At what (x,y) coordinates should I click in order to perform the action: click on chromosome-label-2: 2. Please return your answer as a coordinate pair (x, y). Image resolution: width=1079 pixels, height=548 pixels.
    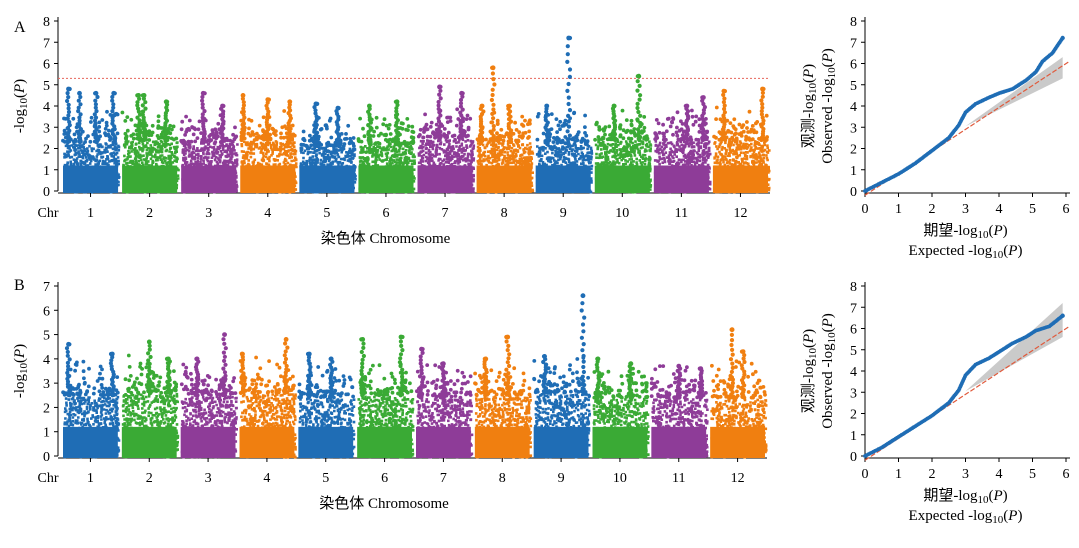
    Looking at the image, I should click on (149, 478).